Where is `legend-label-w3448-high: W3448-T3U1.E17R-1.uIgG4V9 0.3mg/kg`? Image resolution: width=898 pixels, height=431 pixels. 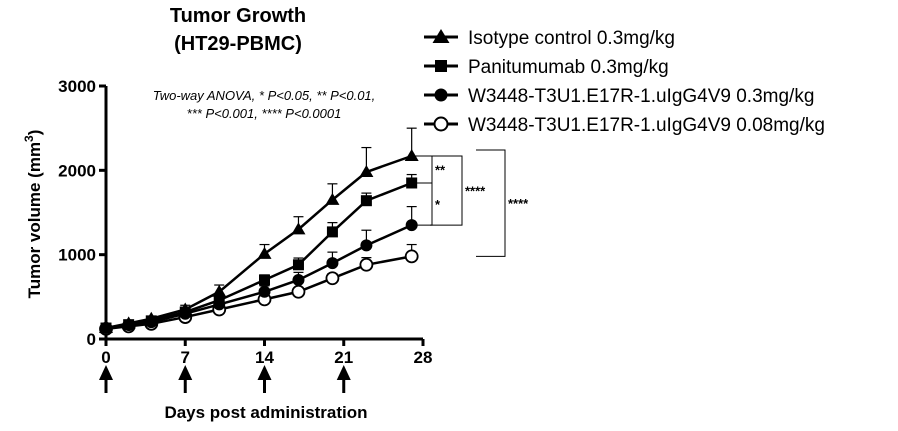 legend-label-w3448-high: W3448-T3U1.E17R-1.uIgG4V9 0.3mg/kg is located at coordinates (641, 96).